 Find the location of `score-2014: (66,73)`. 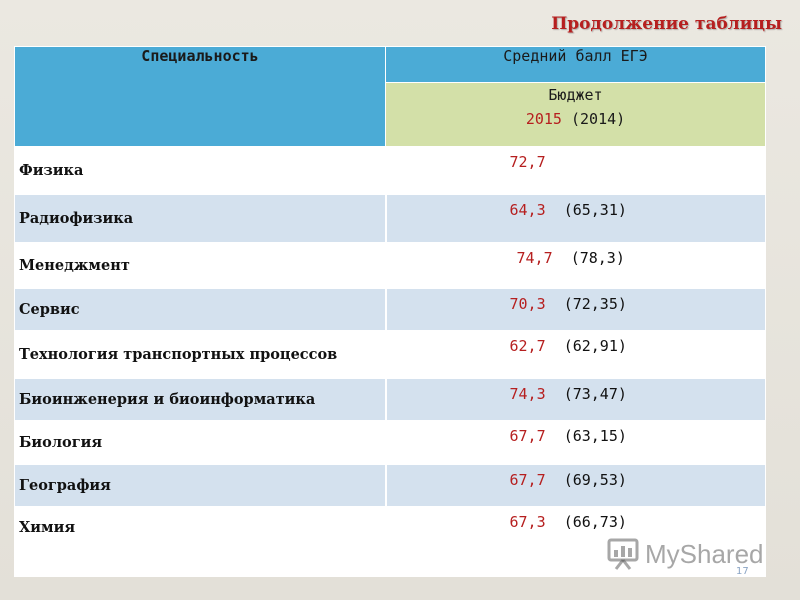

score-2014: (66,73) is located at coordinates (595, 522).